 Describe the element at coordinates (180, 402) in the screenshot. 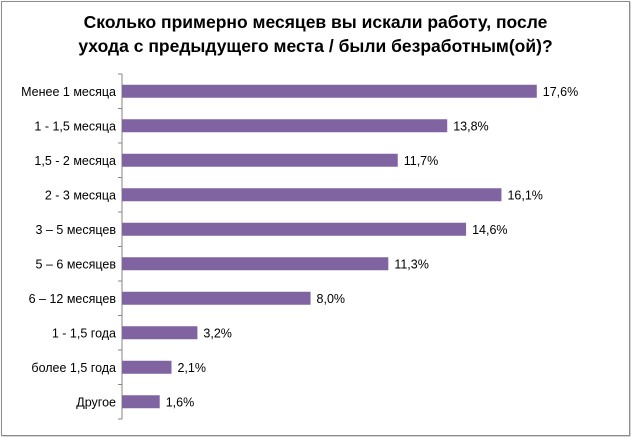

I see `data-label: 1,6%` at that location.